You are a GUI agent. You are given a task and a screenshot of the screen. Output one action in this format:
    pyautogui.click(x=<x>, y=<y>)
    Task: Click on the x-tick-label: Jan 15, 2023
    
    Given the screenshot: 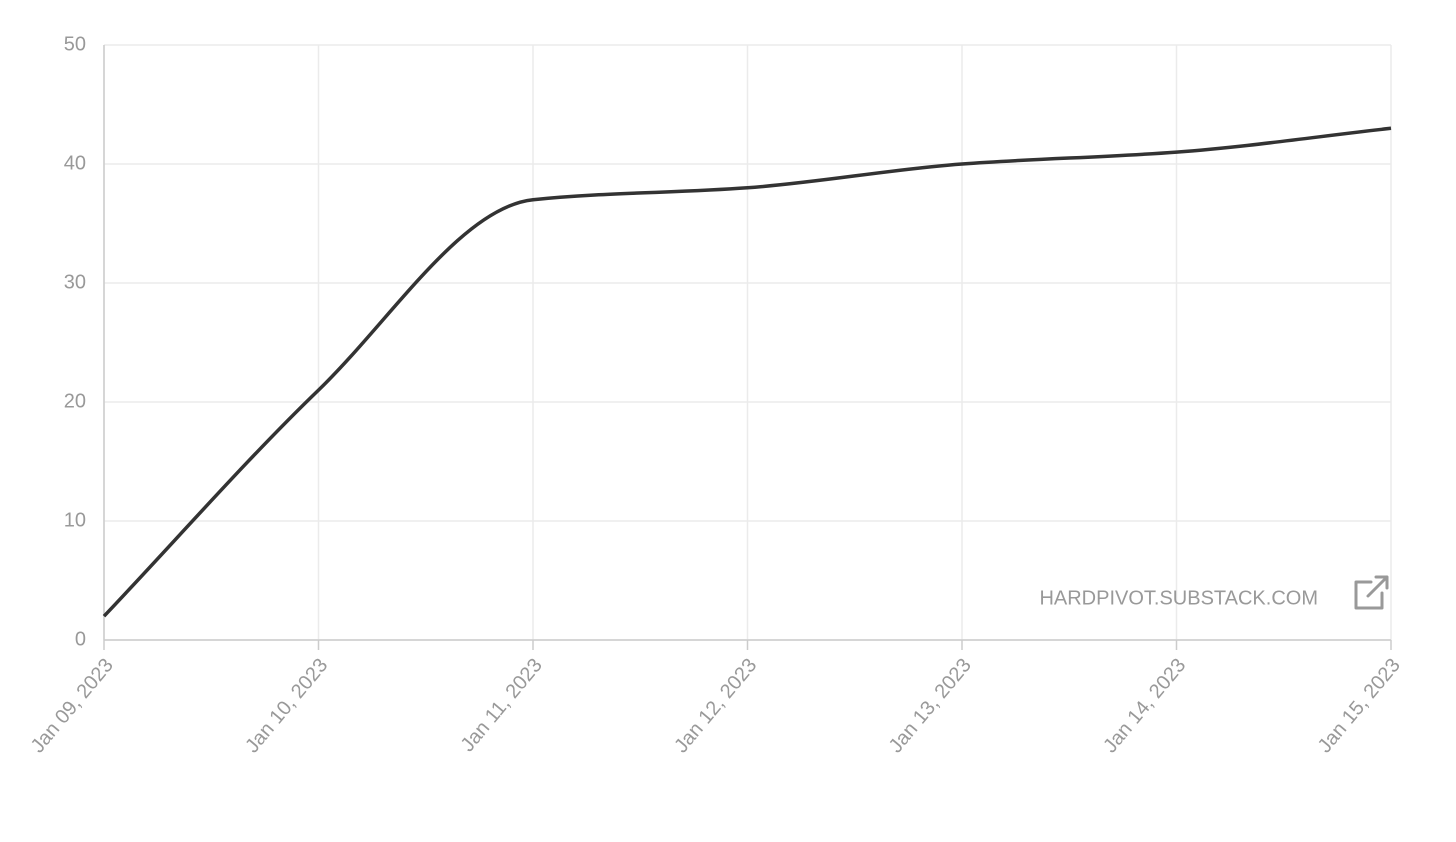 What is the action you would take?
    pyautogui.click(x=1359, y=705)
    